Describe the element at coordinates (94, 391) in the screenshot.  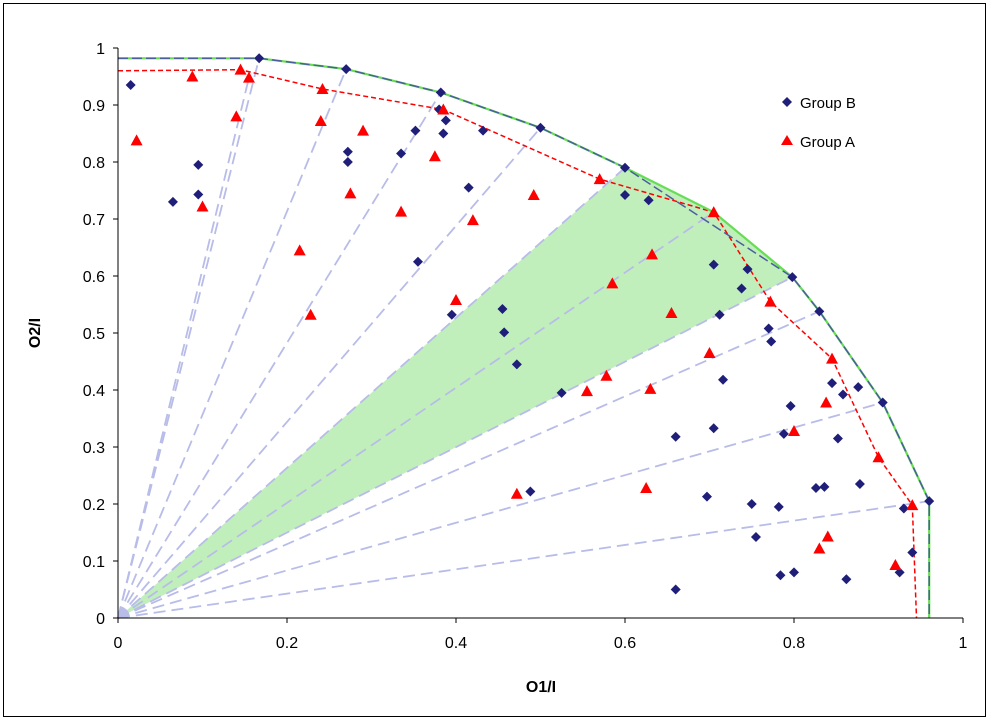
I see `y-tick-label: 0.4` at that location.